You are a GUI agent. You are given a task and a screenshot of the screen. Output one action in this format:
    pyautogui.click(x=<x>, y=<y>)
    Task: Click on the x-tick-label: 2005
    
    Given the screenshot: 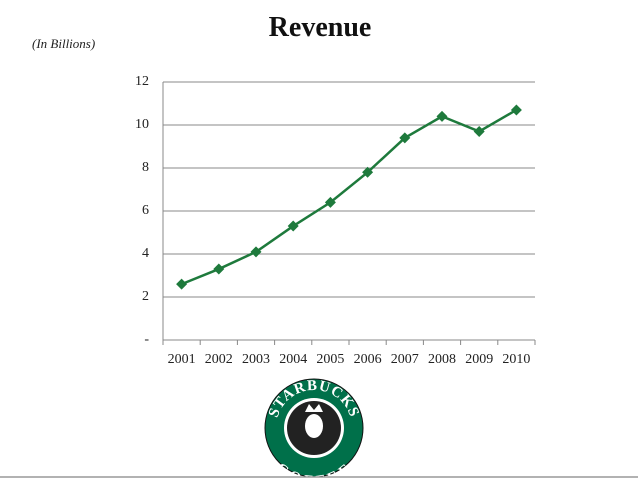 What is the action you would take?
    pyautogui.click(x=330, y=359)
    